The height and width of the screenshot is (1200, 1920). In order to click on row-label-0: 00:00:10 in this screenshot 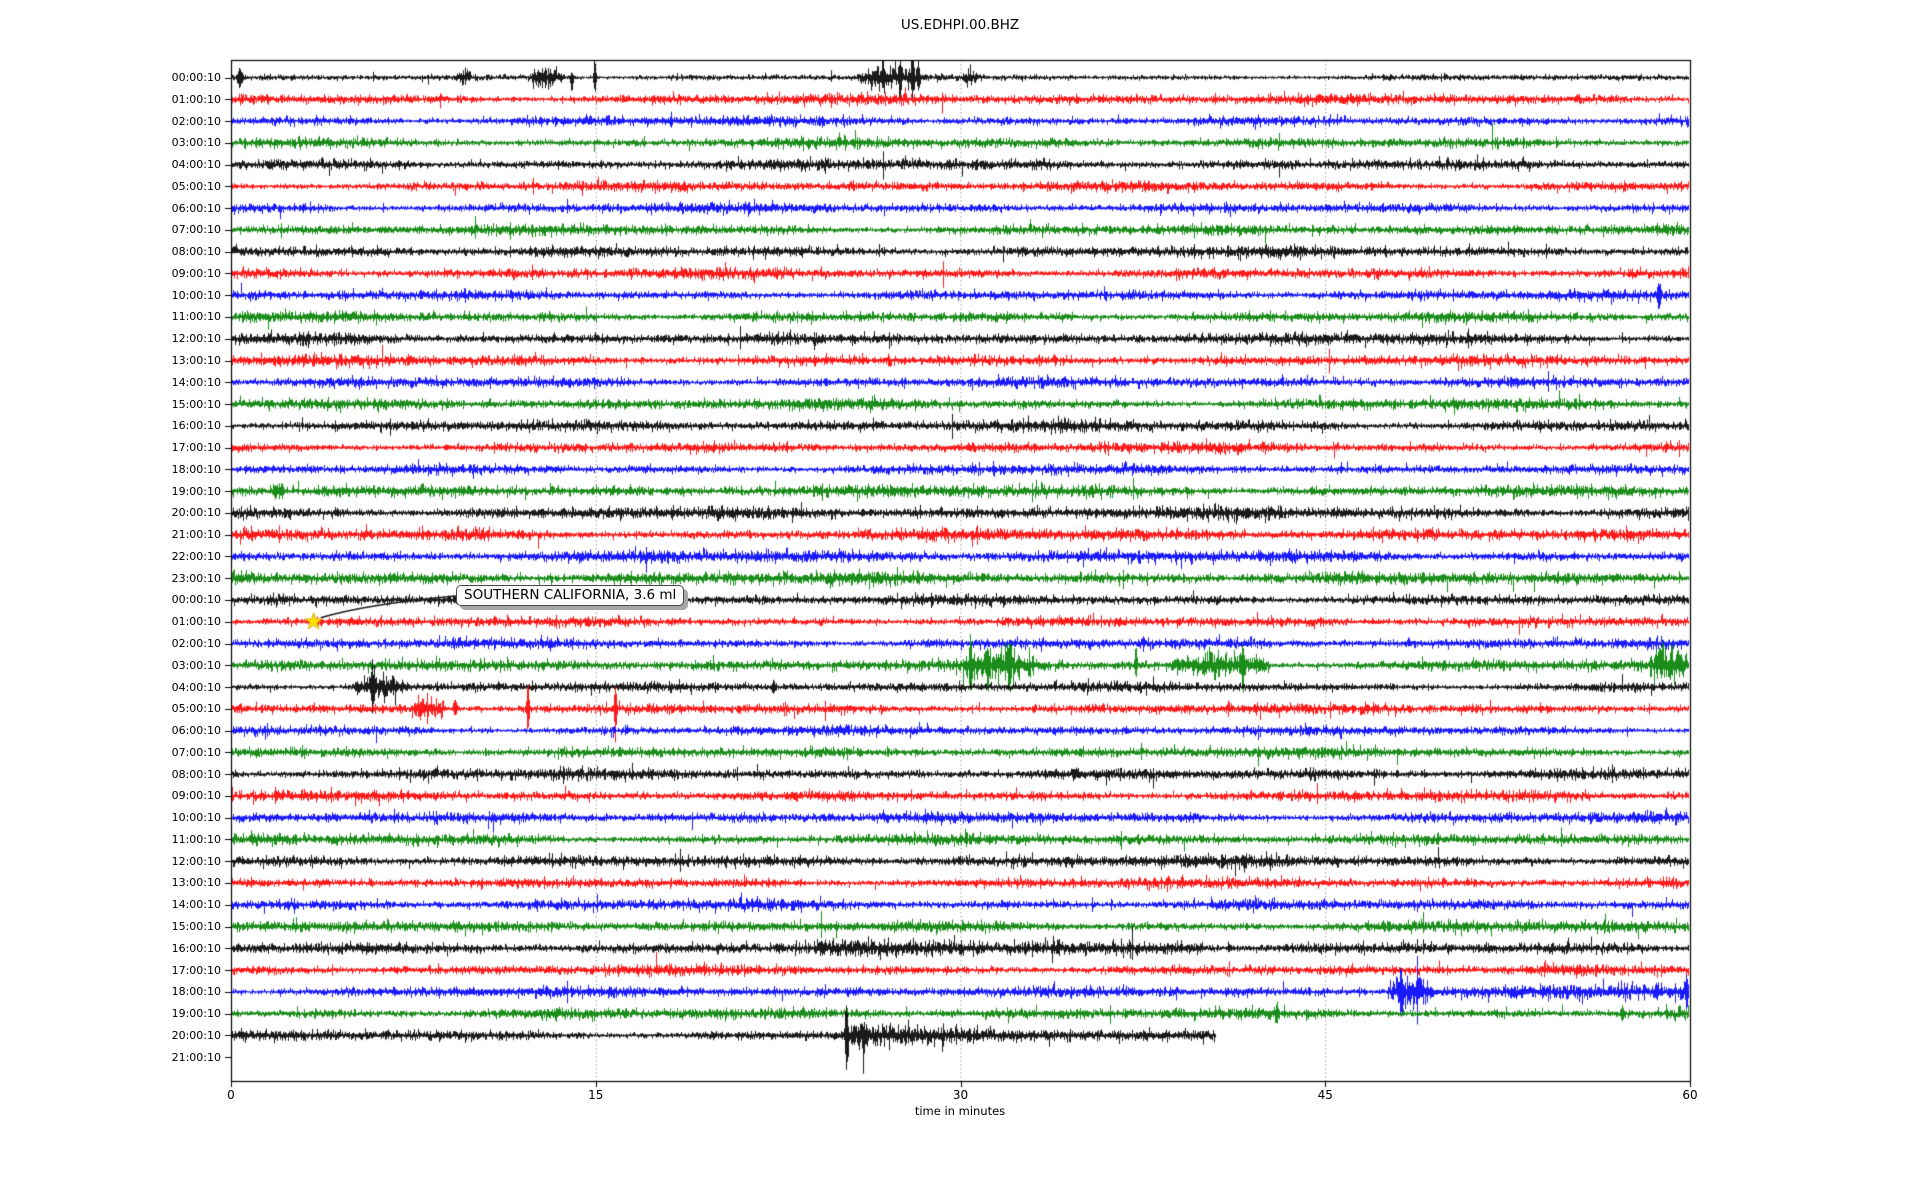, I will do `click(196, 77)`.